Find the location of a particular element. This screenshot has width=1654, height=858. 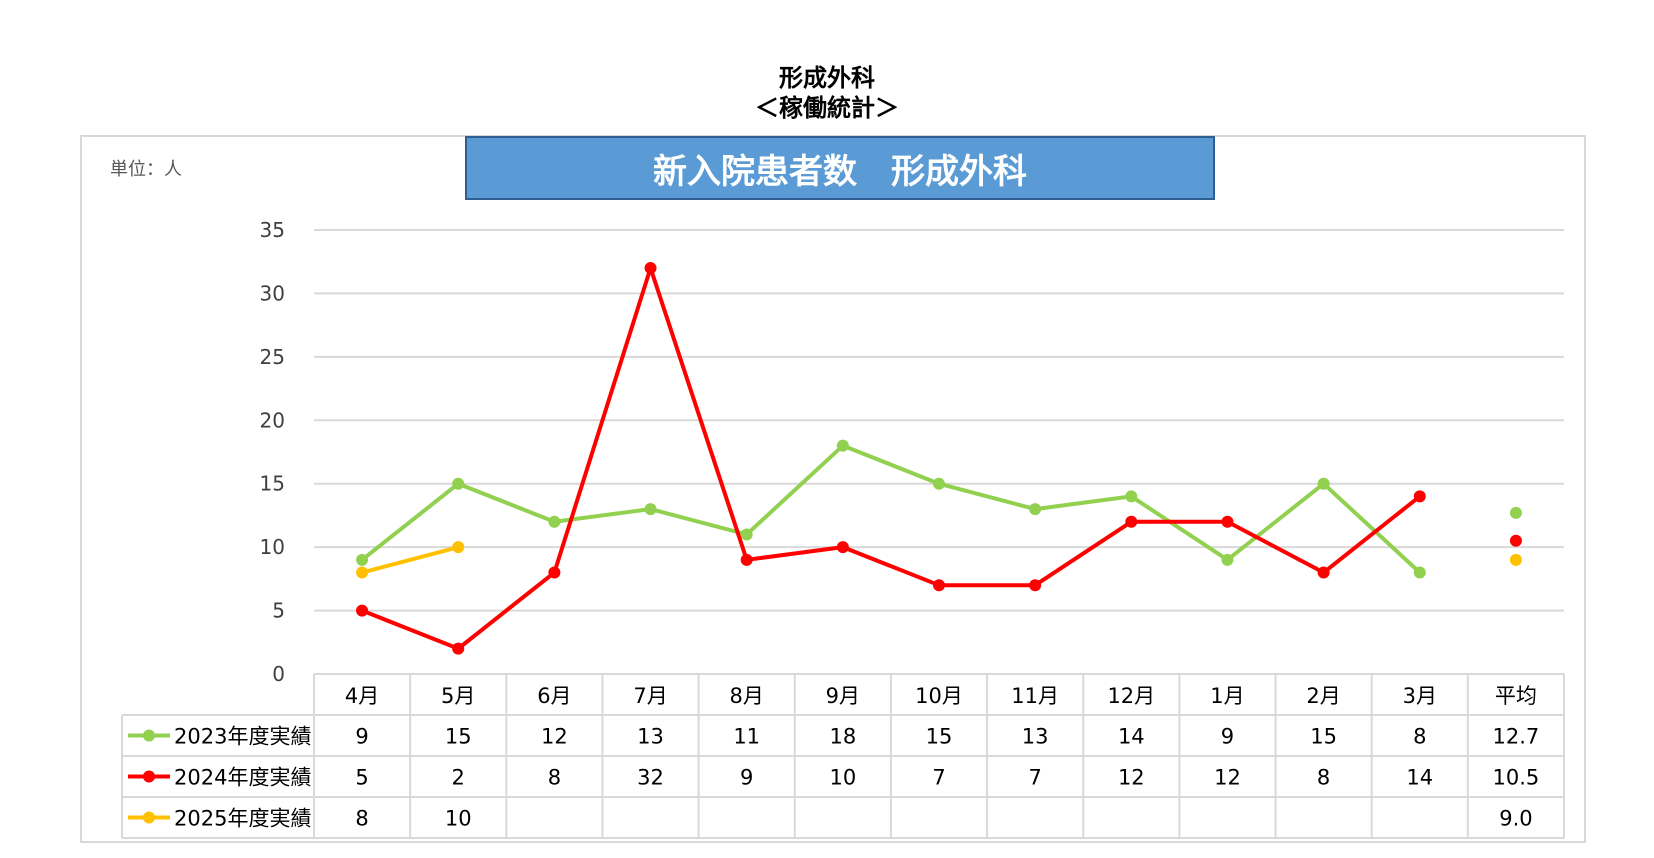

legend-entry: 2023年度実績 is located at coordinates (242, 737).